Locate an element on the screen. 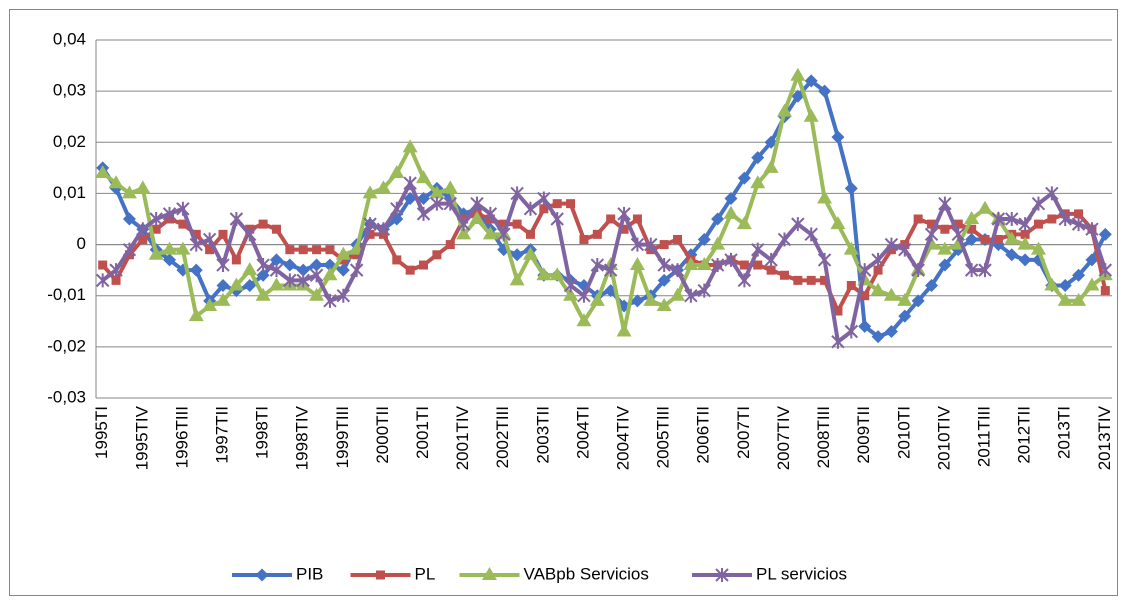 The width and height of the screenshot is (1128, 605). x-tick-label: 2002TIII is located at coordinates (502, 437).